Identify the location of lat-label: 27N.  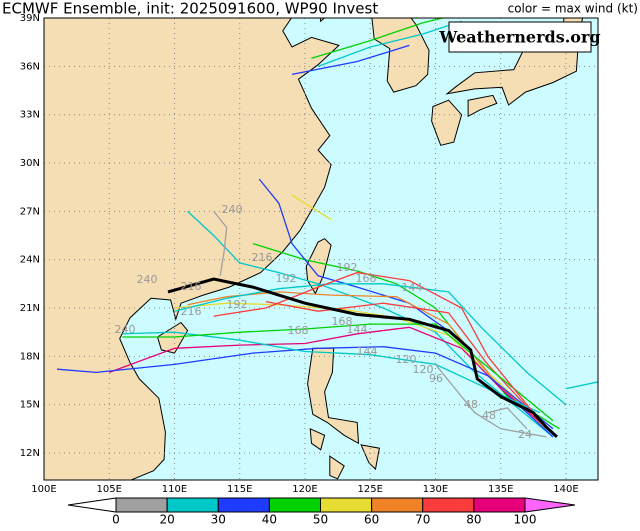
(30, 211).